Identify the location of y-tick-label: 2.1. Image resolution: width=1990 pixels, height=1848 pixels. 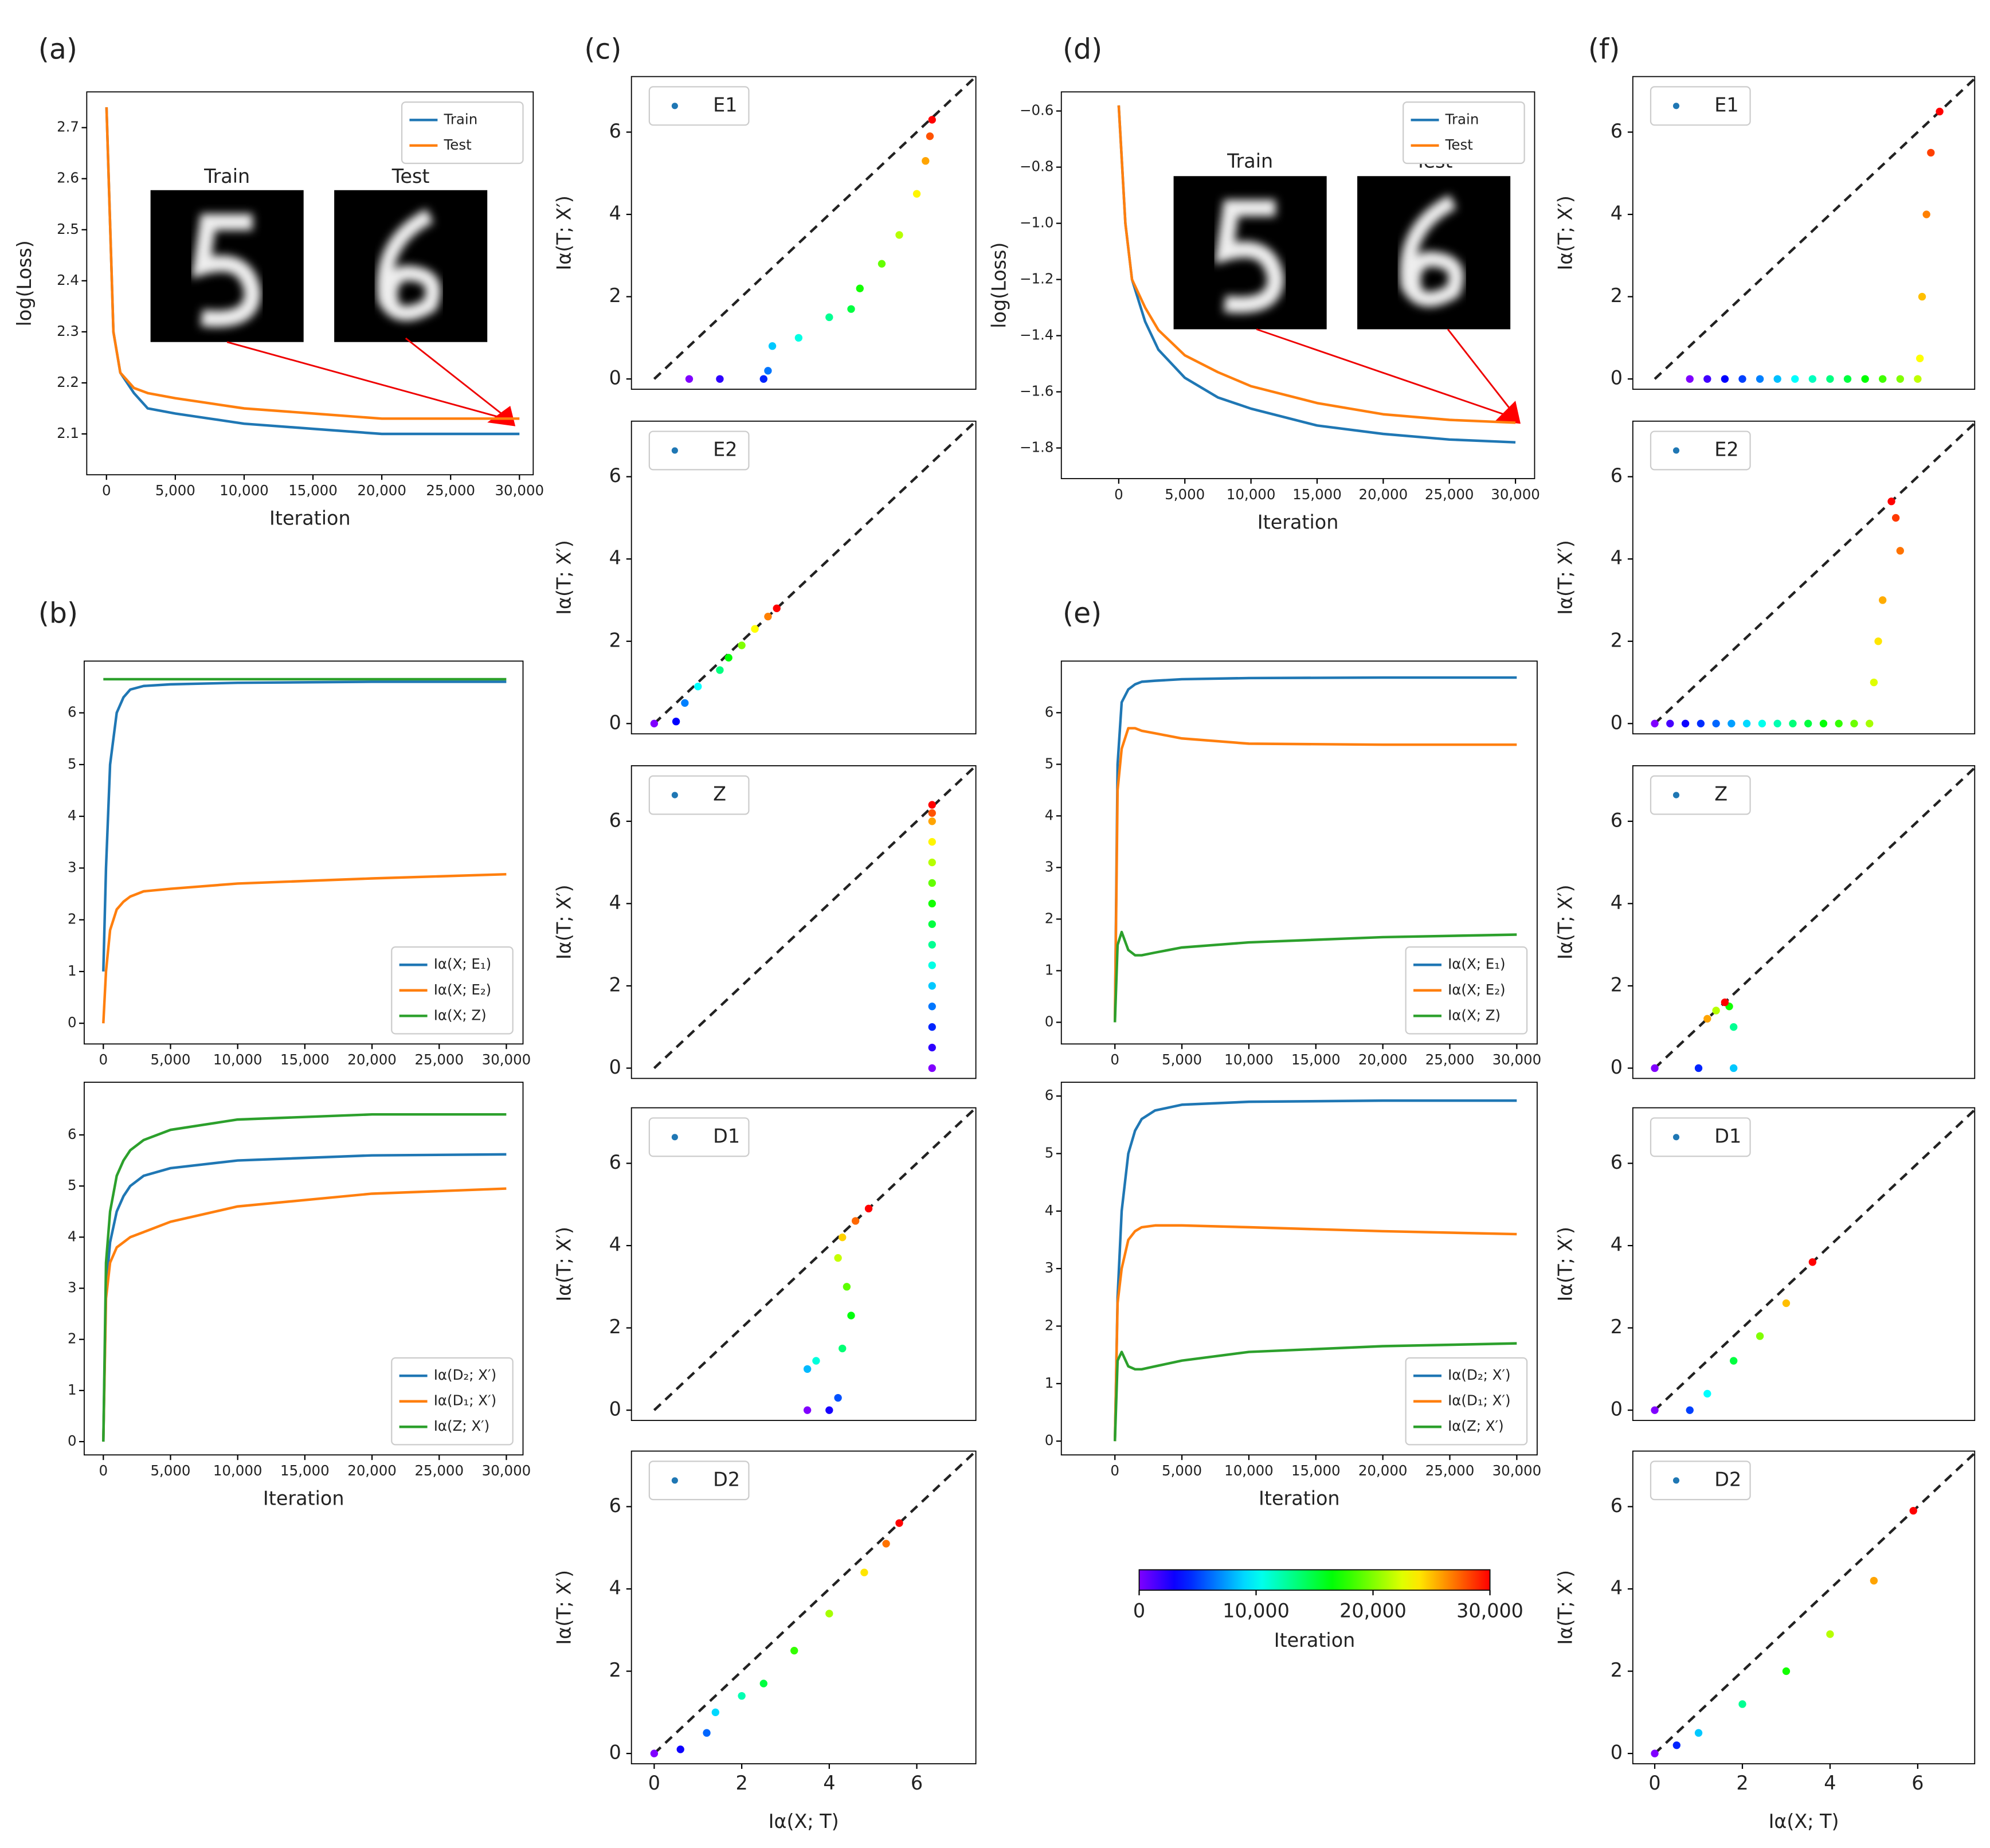
(68, 433).